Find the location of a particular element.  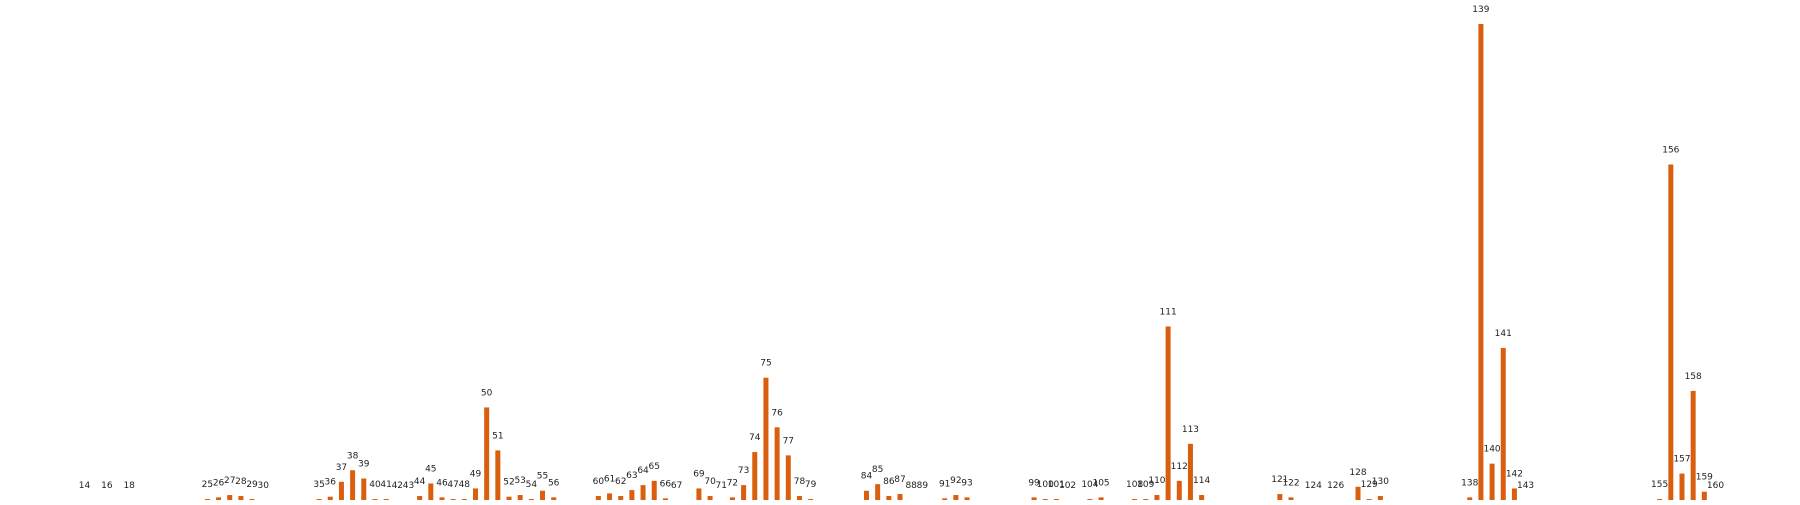

bar-label-39: 39 is located at coordinates (364, 465).